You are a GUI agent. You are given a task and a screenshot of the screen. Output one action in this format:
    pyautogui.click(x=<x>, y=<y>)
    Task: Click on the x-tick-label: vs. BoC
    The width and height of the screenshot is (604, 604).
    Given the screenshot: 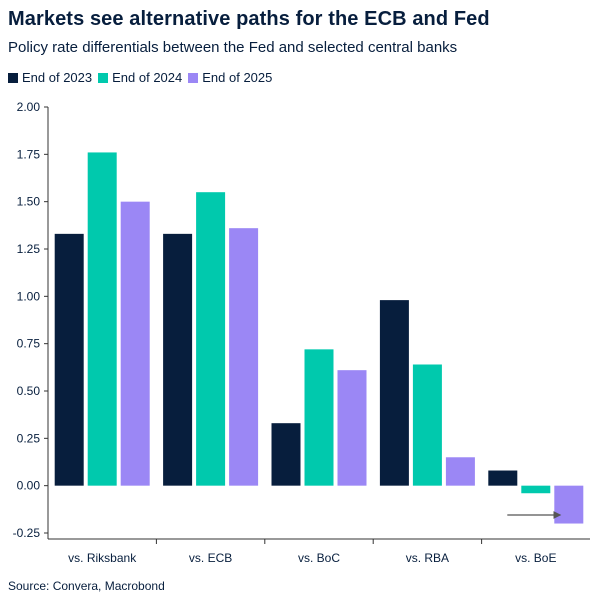 What is the action you would take?
    pyautogui.click(x=319, y=558)
    